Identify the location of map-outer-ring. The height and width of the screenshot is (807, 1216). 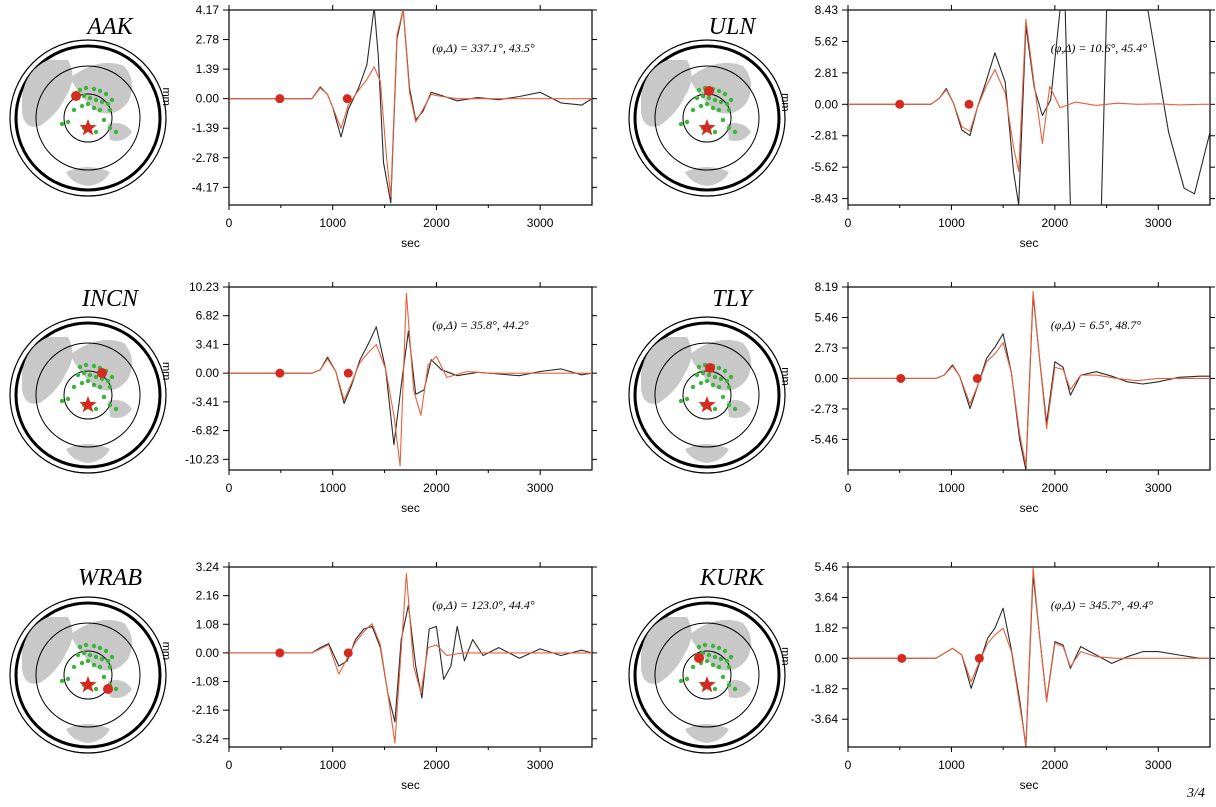
(88, 118).